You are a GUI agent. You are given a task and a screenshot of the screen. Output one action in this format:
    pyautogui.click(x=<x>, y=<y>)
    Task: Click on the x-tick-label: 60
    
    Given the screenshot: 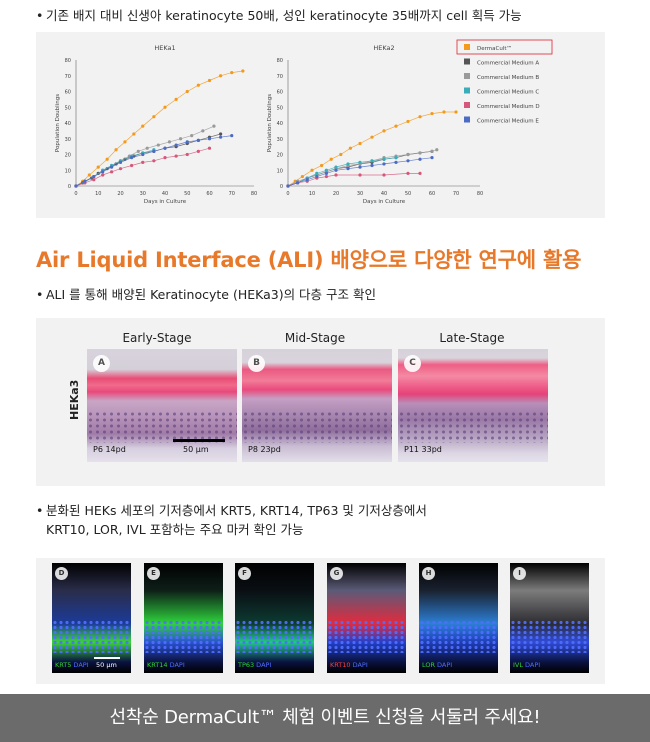 What is the action you would take?
    pyautogui.click(x=432, y=194)
    